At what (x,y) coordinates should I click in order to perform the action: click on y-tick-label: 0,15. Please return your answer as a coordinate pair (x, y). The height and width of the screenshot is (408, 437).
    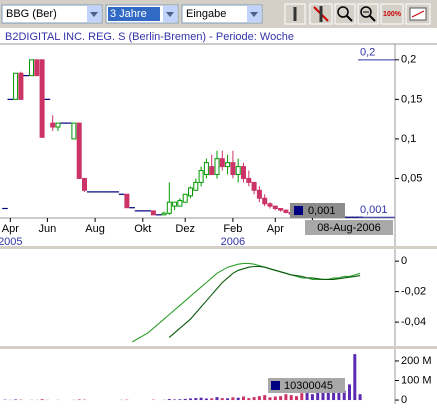
    Looking at the image, I should click on (411, 99).